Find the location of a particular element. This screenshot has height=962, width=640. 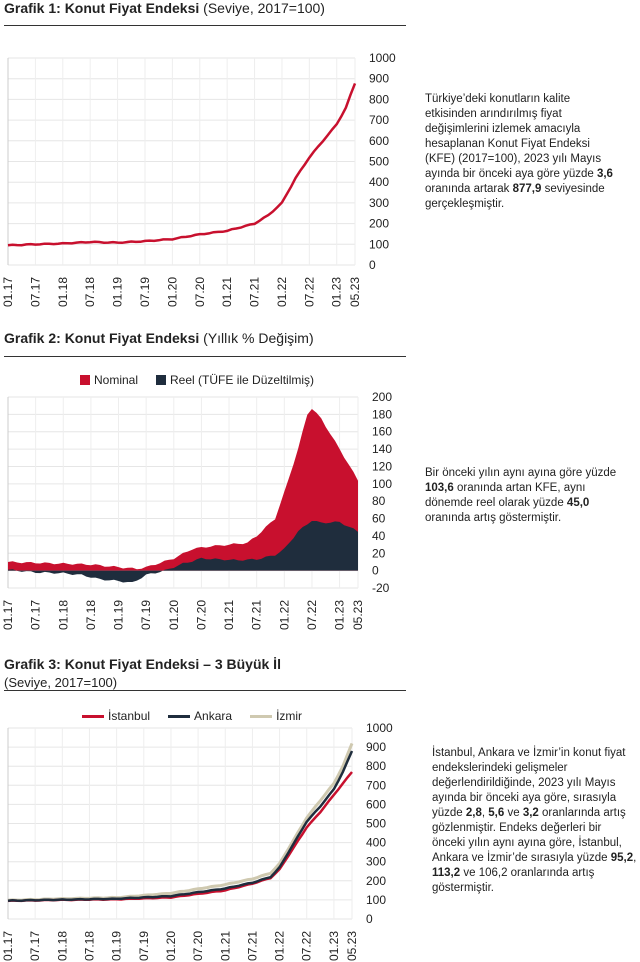

chart1-y-tick-label: 400 is located at coordinates (379, 182).